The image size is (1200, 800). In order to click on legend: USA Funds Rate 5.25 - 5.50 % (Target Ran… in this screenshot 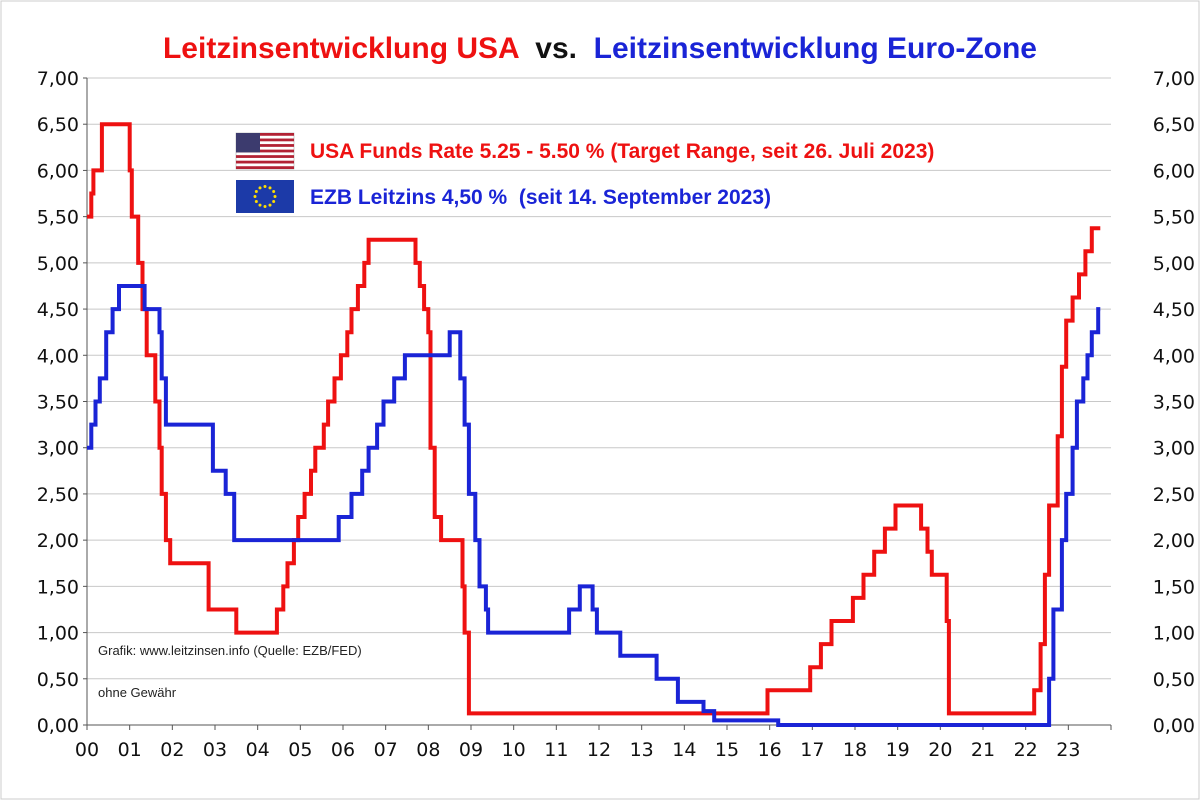, I will do `click(584, 172)`.